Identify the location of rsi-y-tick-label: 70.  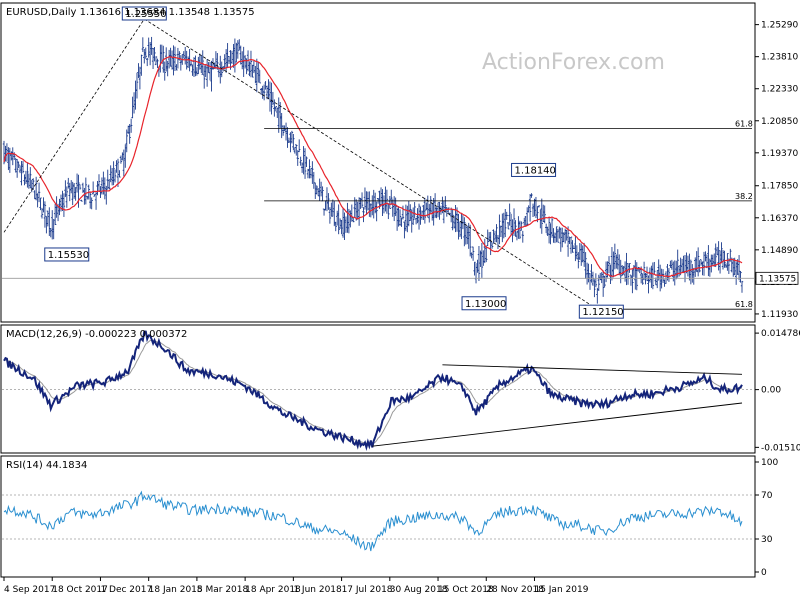
(767, 496).